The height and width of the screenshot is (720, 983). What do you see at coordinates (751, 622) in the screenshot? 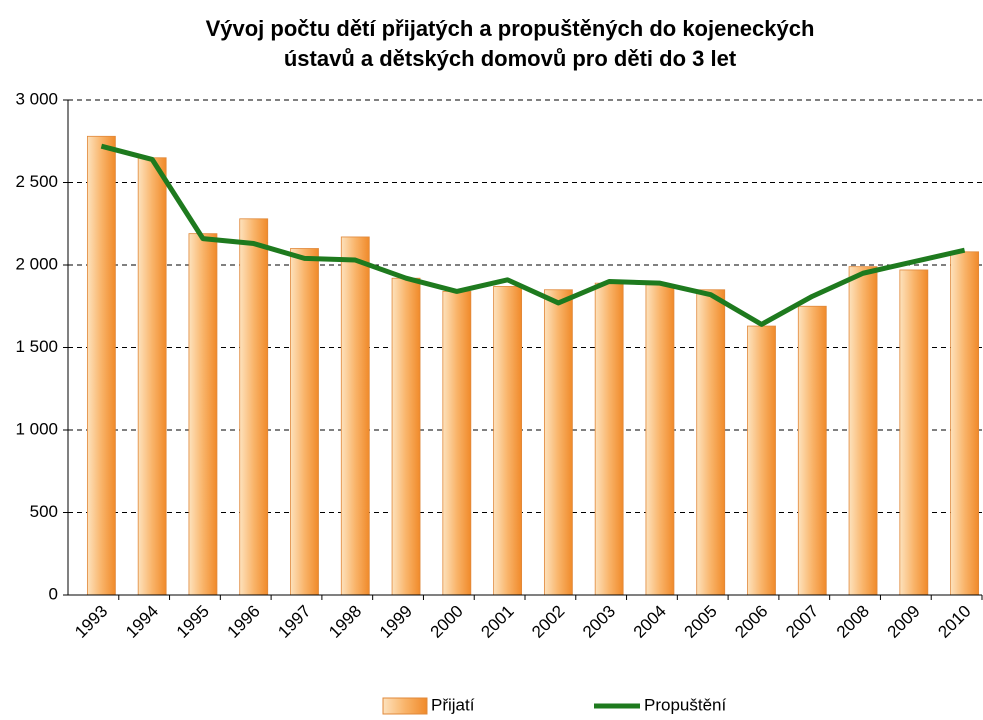
I see `x-tick-label: 2006` at bounding box center [751, 622].